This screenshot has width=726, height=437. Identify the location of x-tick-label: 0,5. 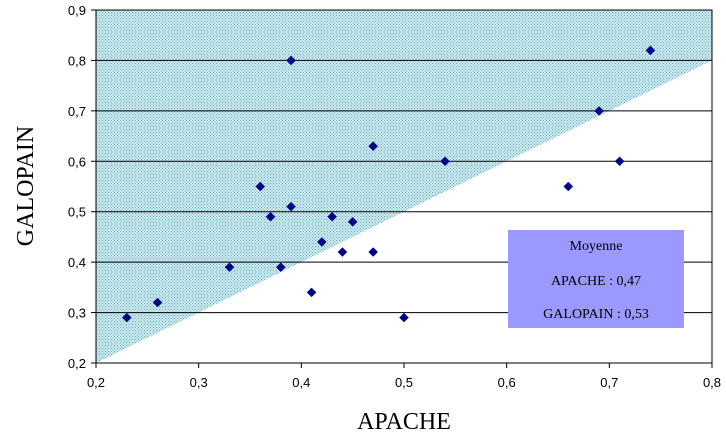
(404, 382).